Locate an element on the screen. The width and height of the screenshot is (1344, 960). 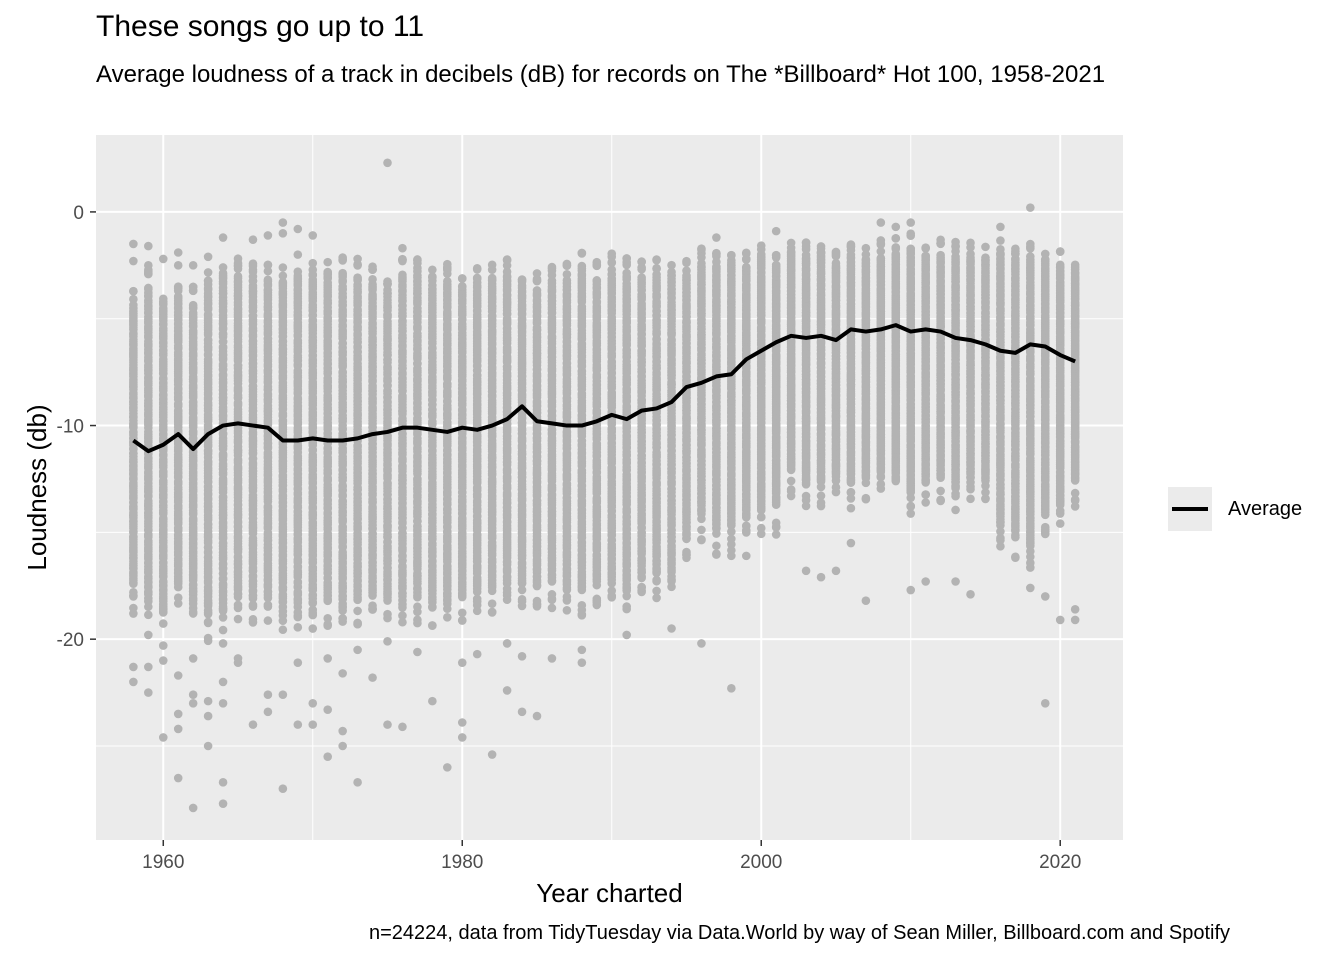
chart-title: These songs go up to 11 is located at coordinates (260, 26).